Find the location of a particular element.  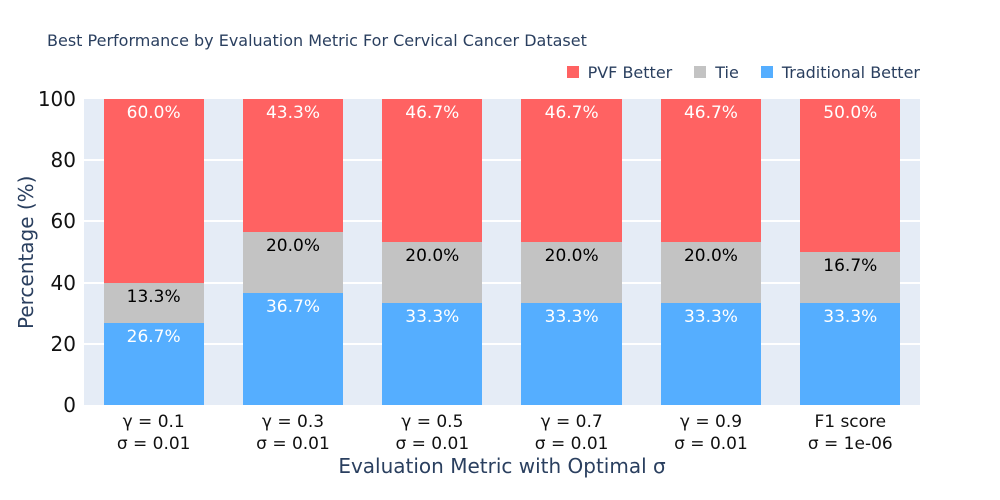

y-axis-ticks: 0 20 40 60 80 100 is located at coordinates (38, 252).